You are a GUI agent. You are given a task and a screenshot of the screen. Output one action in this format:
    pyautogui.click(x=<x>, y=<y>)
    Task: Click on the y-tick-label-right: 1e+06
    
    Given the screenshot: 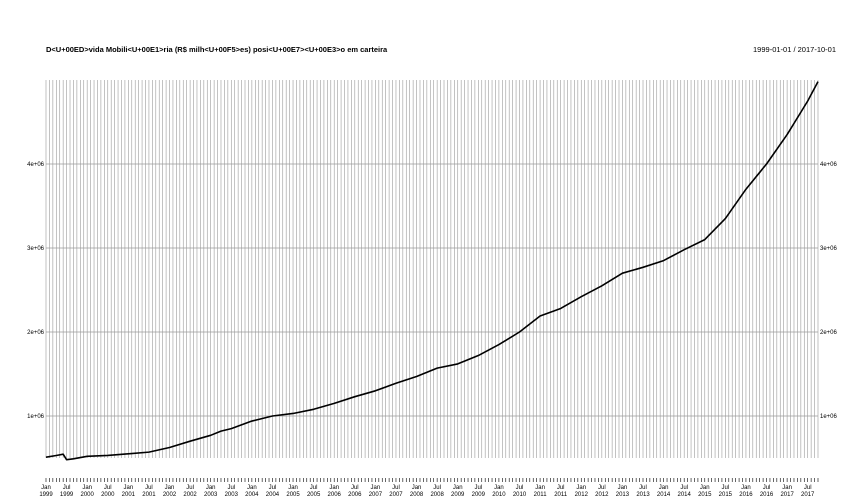 What is the action you would take?
    pyautogui.click(x=829, y=417)
    